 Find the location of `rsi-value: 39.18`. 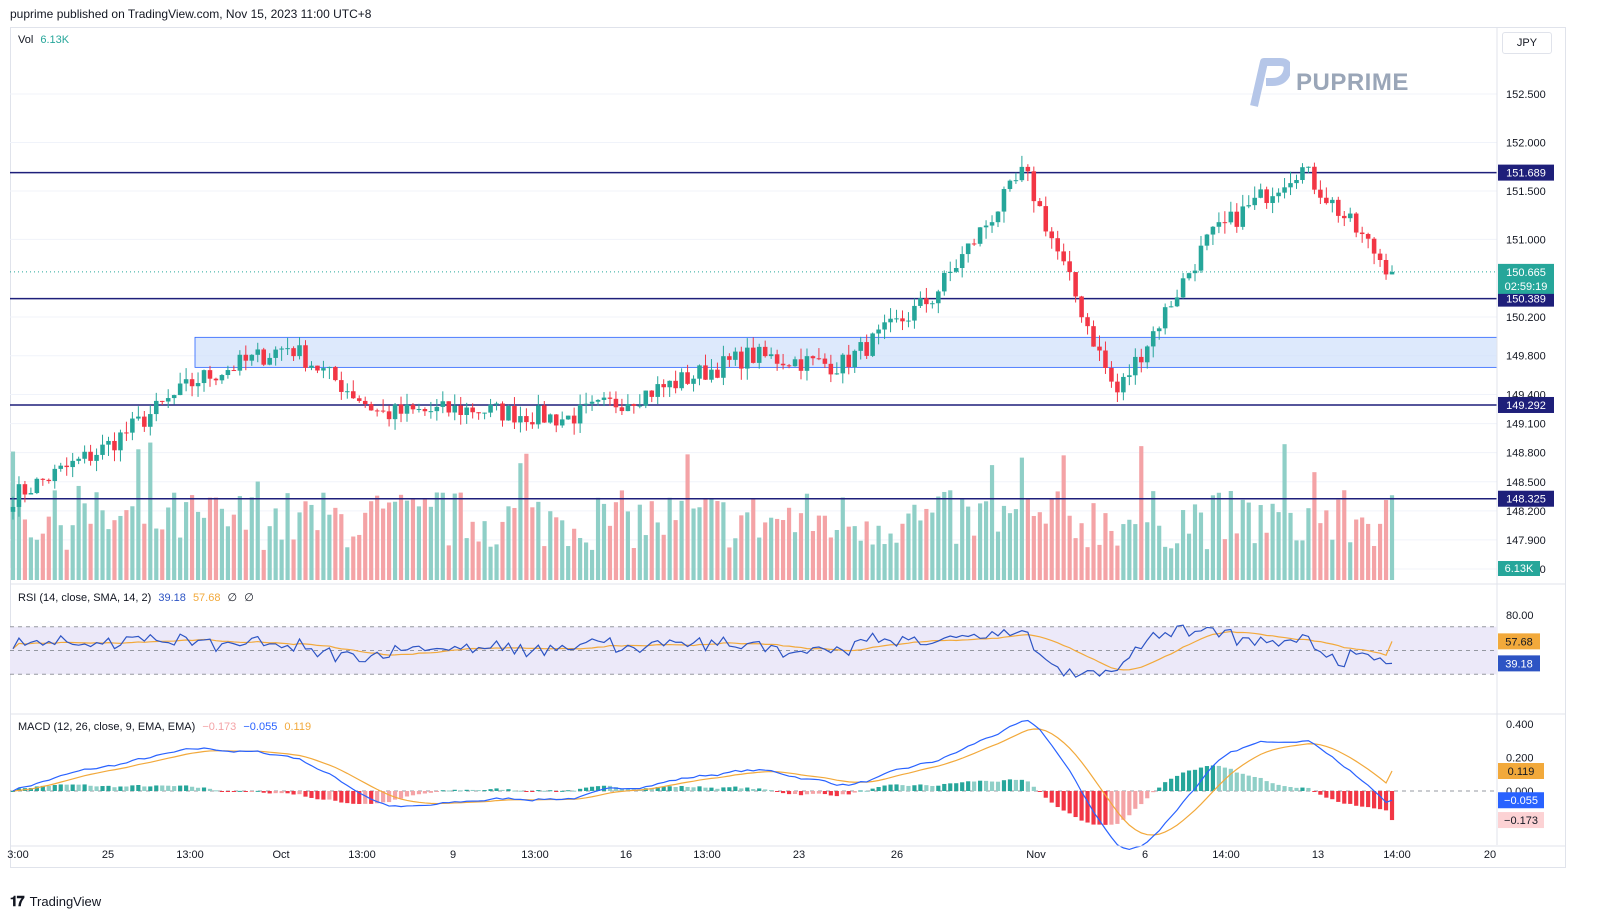

rsi-value: 39.18 is located at coordinates (172, 598).